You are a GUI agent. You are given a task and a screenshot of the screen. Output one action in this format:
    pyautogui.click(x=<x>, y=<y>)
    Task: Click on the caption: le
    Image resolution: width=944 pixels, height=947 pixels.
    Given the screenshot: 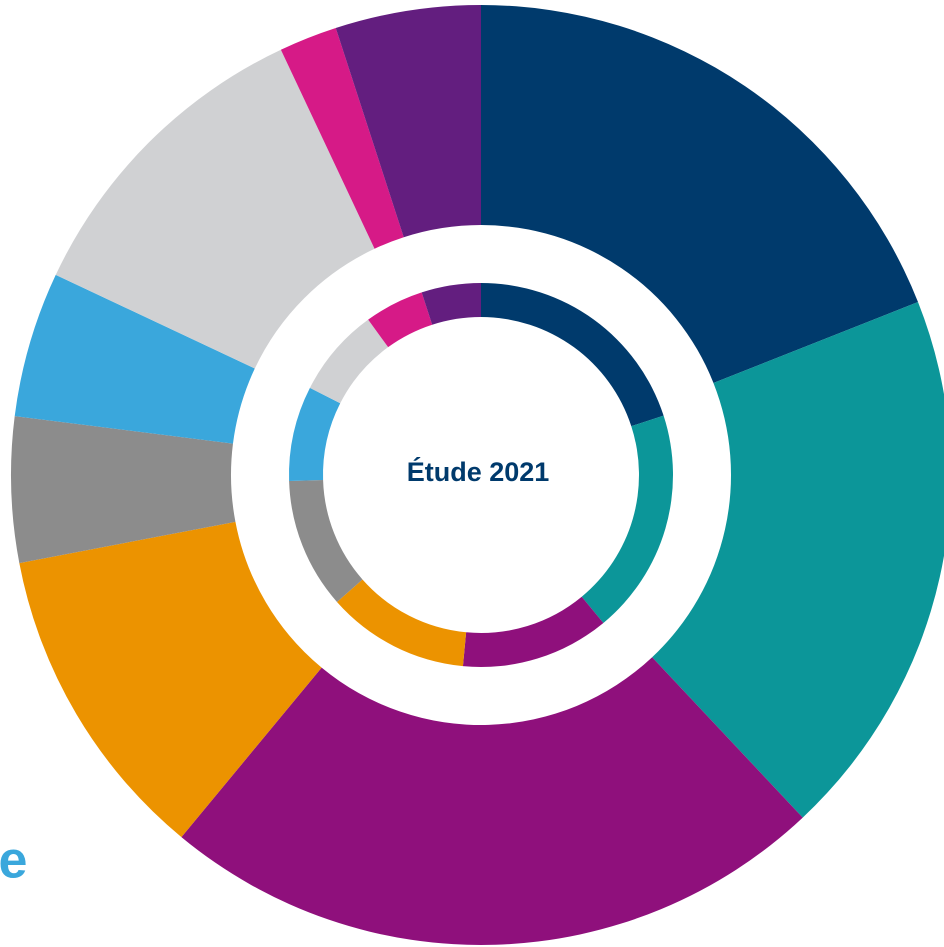 What is the action you would take?
    pyautogui.click(x=13, y=861)
    